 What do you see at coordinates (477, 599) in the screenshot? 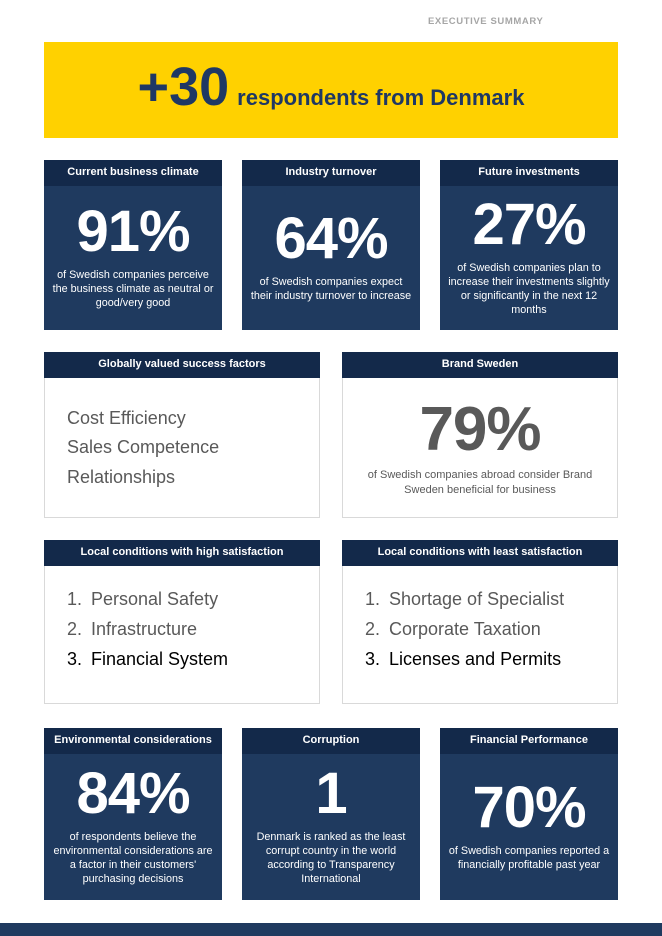
I see `list-label: Shortage of Specialist` at bounding box center [477, 599].